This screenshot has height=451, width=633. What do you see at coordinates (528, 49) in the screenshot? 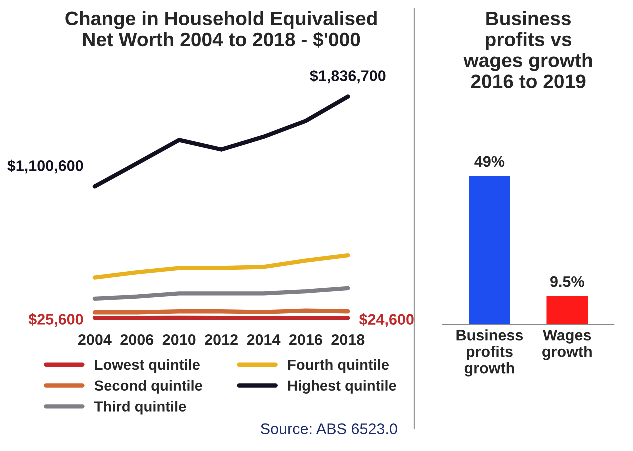
I see `chart-title: Business profits vs wages growth 2016 to 2019` at bounding box center [528, 49].